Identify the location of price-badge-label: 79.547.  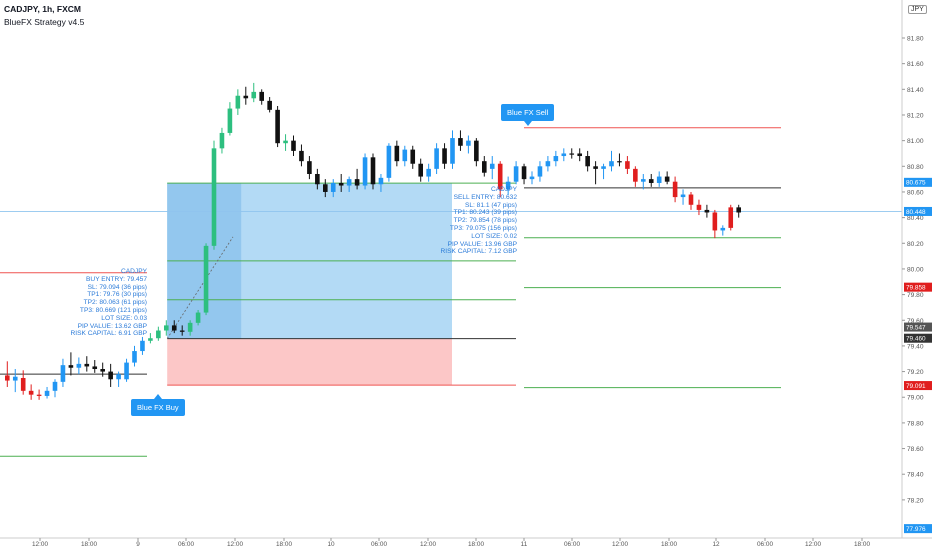
(916, 327).